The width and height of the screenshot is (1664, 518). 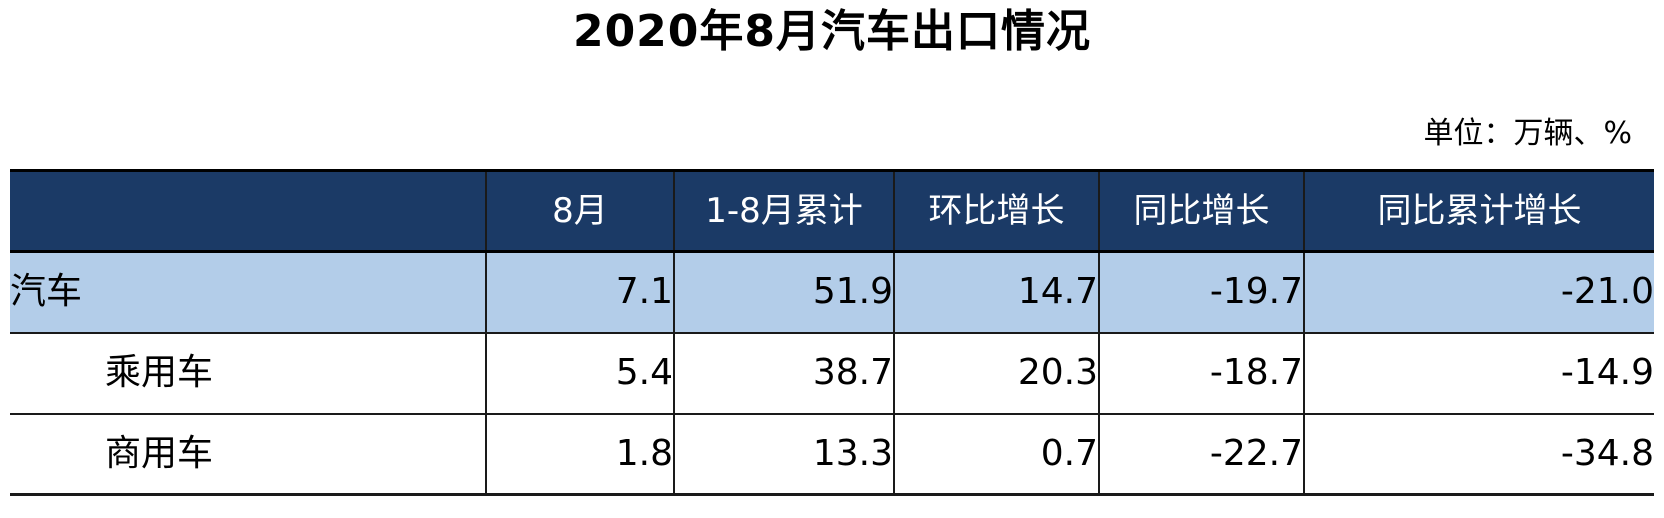 What do you see at coordinates (783, 454) in the screenshot?
I see `cell-cumulative: 13.3` at bounding box center [783, 454].